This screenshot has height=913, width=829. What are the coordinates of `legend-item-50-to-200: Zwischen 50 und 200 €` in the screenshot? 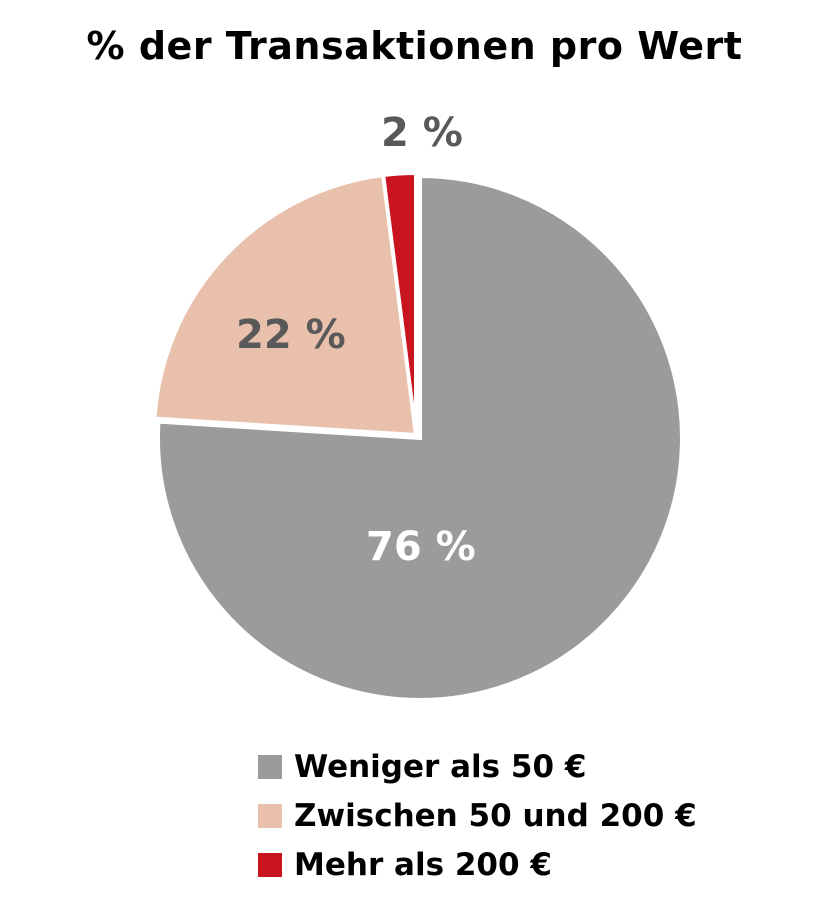 It's located at (477, 816).